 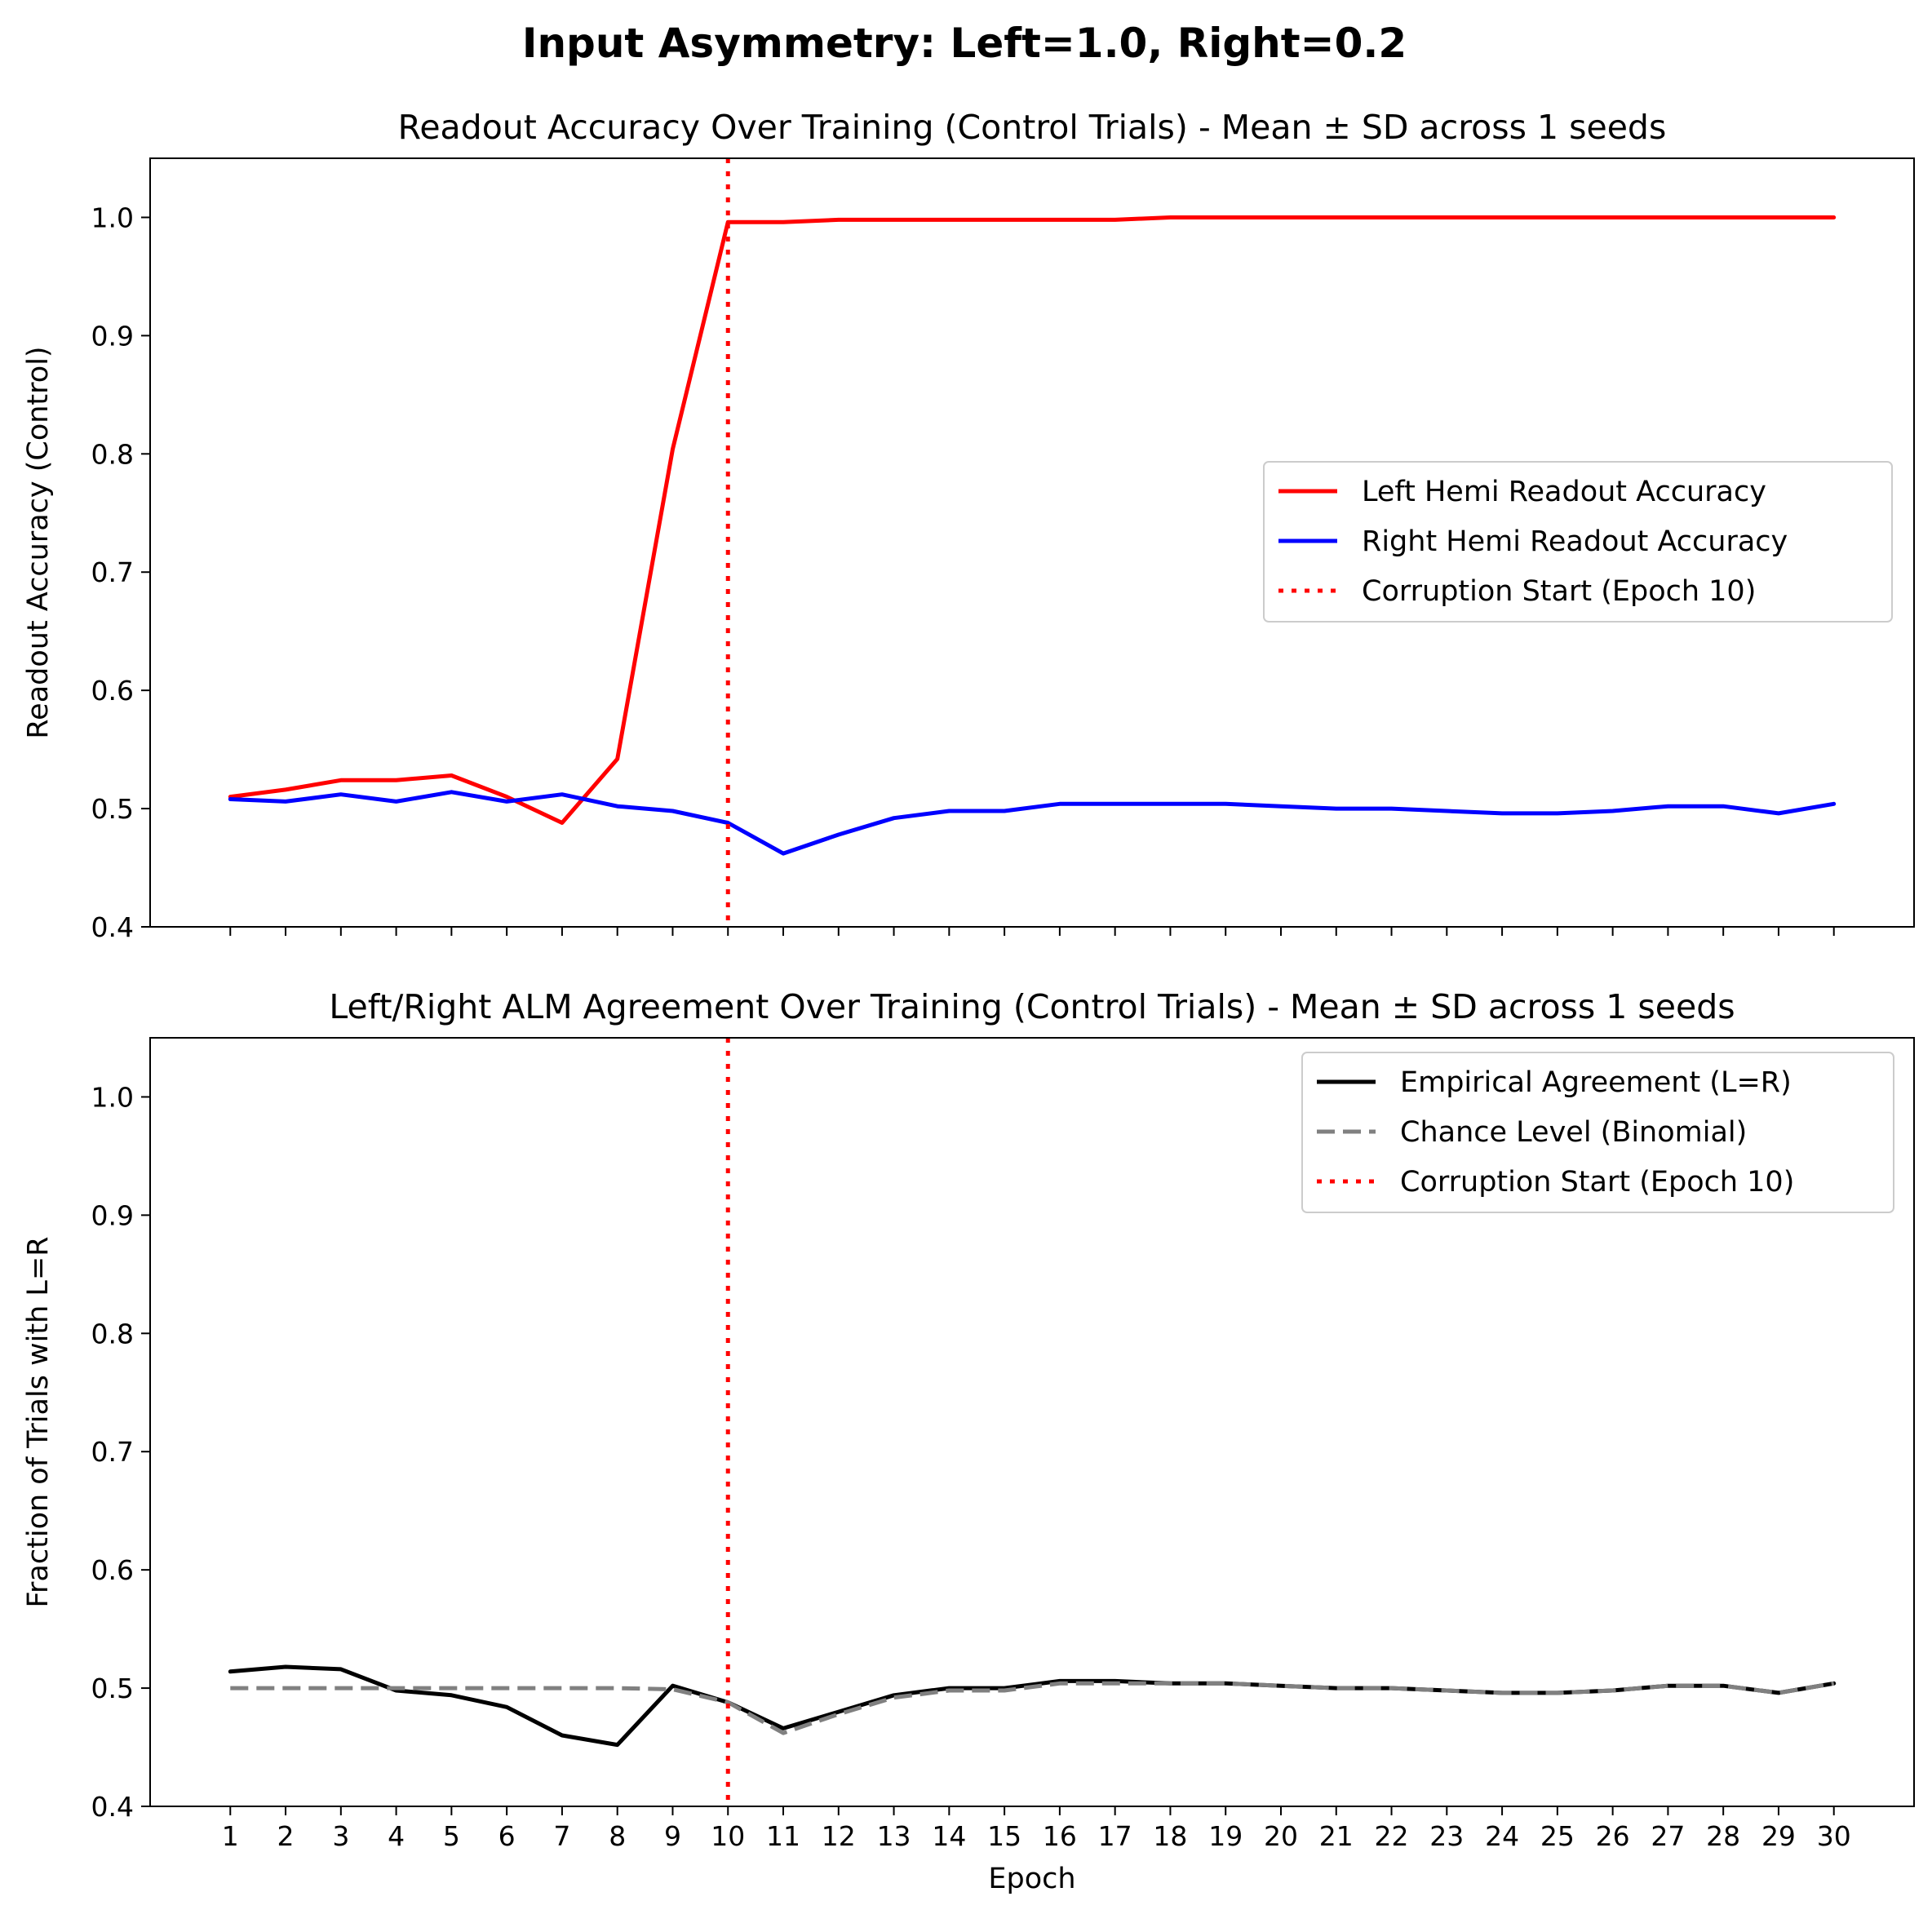 I want to click on chart1-ytick-label: 0.5, so click(x=112, y=809).